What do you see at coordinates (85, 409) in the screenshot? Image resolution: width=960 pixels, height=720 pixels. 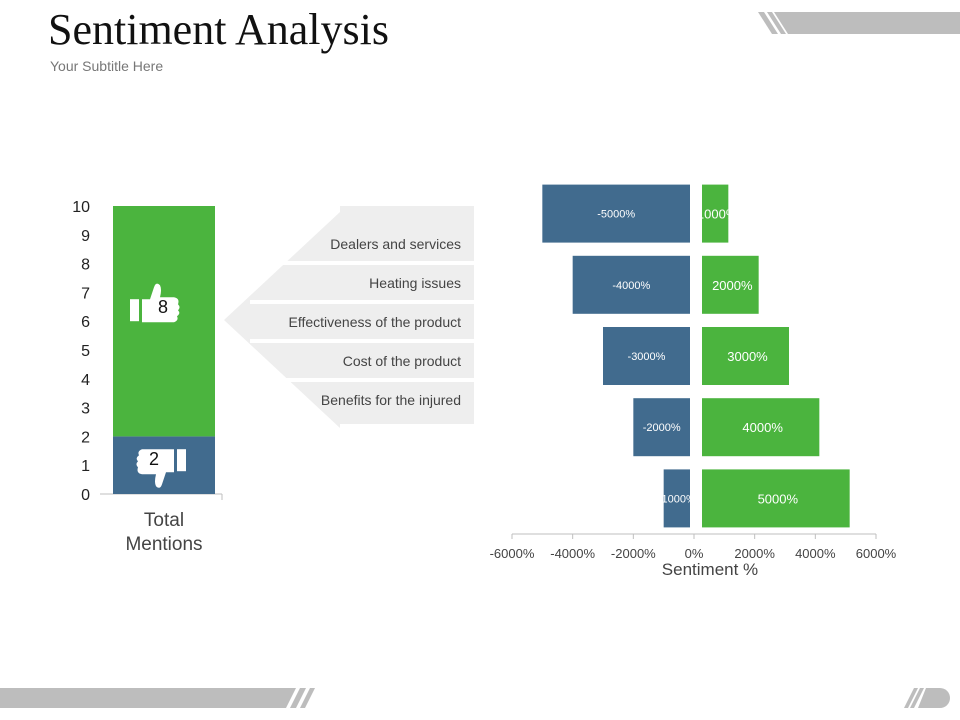 I see `y-tick-label: 3` at bounding box center [85, 409].